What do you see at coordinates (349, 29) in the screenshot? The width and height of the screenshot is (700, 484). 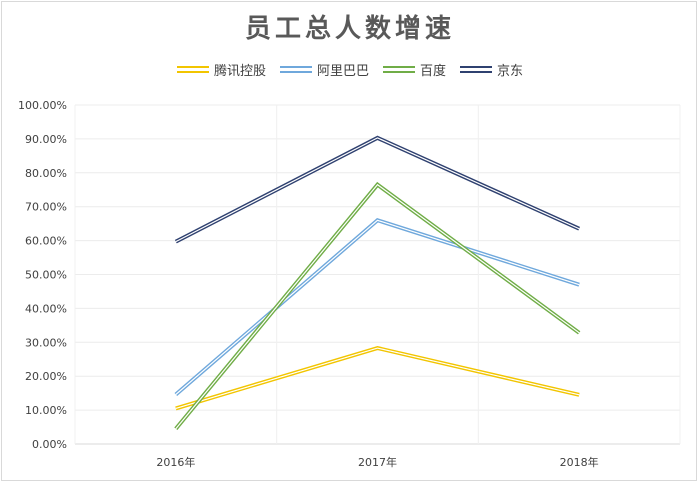 I see `chart-title: 员工总人数增速` at bounding box center [349, 29].